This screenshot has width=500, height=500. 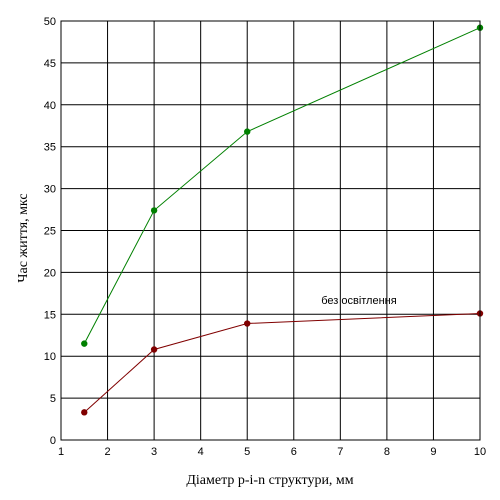 I want to click on x-tick-label: 8, so click(x=387, y=452).